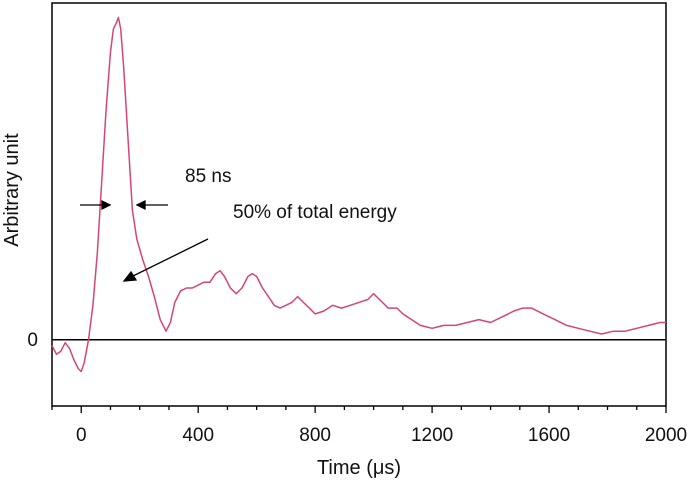 This screenshot has height=485, width=700. I want to click on x-tick-label: 2000, so click(666, 435).